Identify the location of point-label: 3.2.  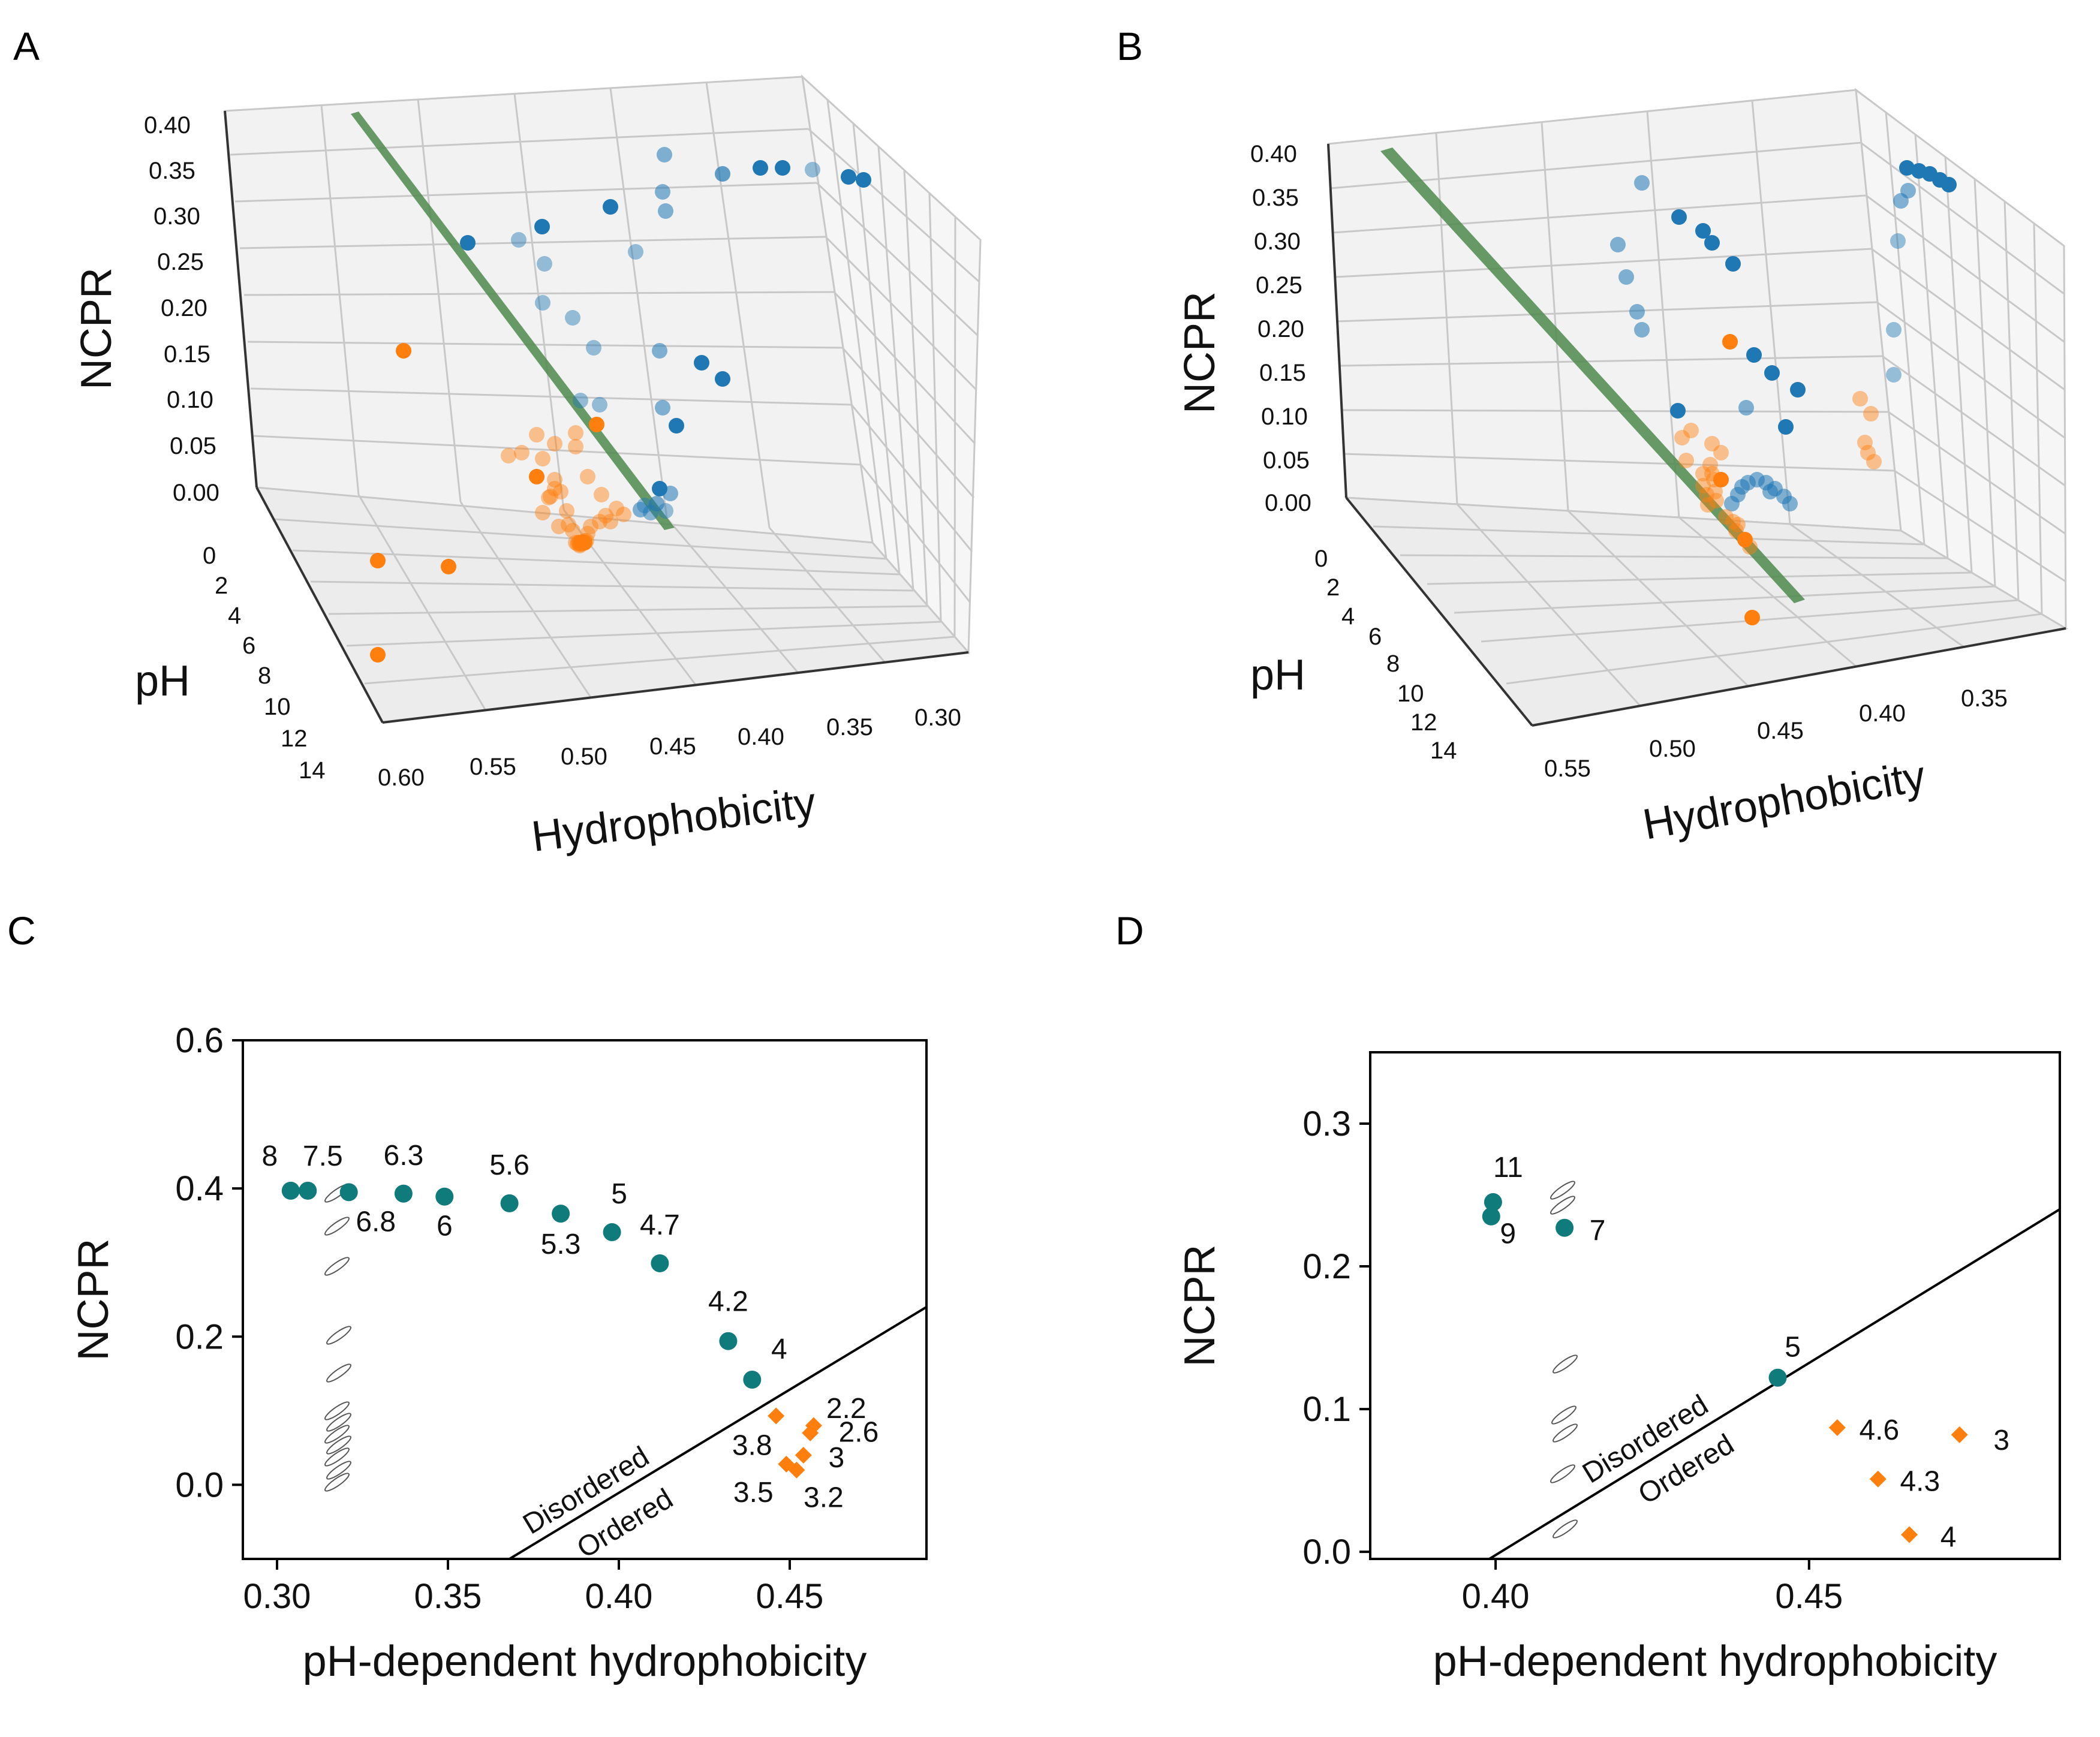
(824, 1498).